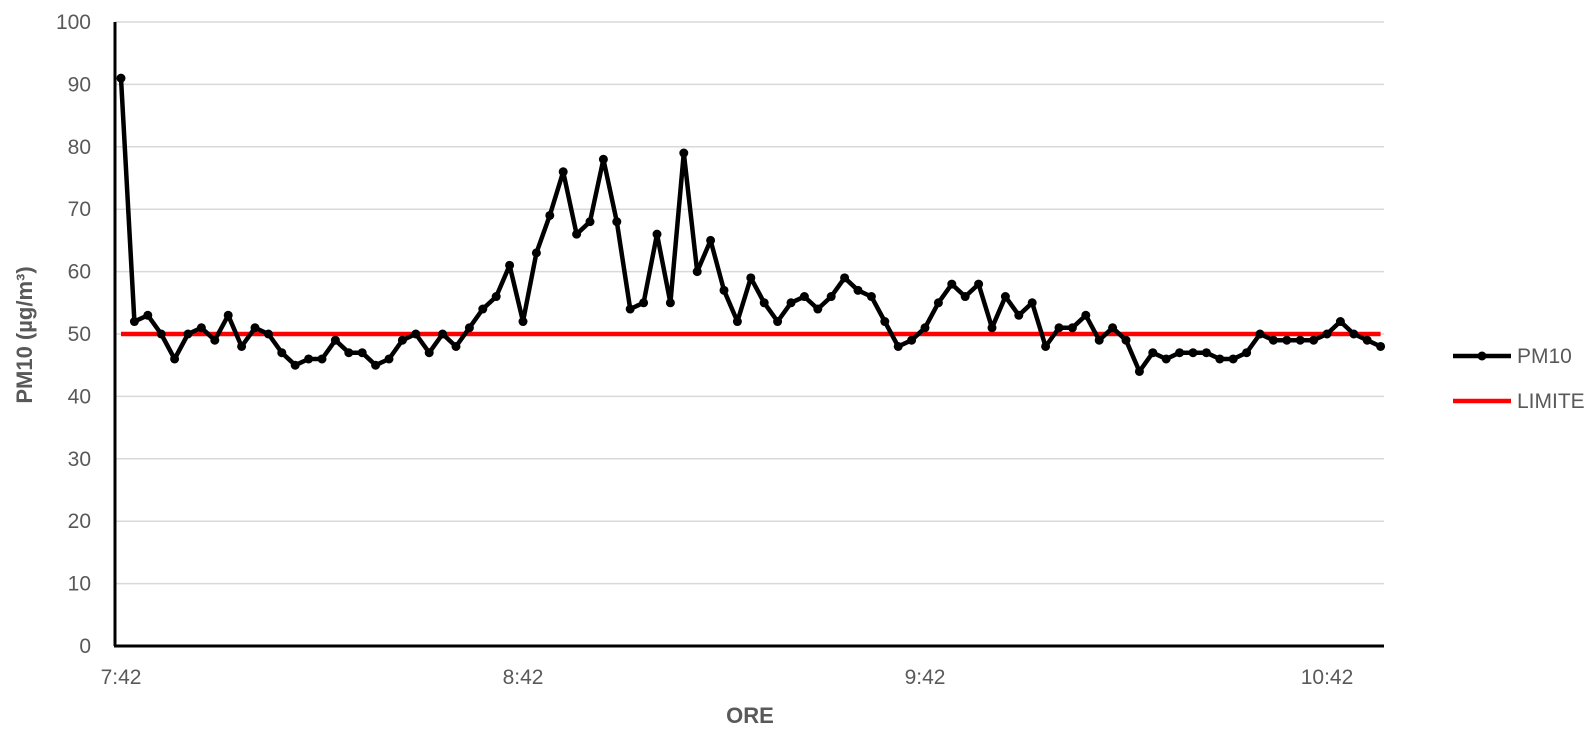  Describe the element at coordinates (79, 272) in the screenshot. I see `y-tick-label-60: 60` at that location.